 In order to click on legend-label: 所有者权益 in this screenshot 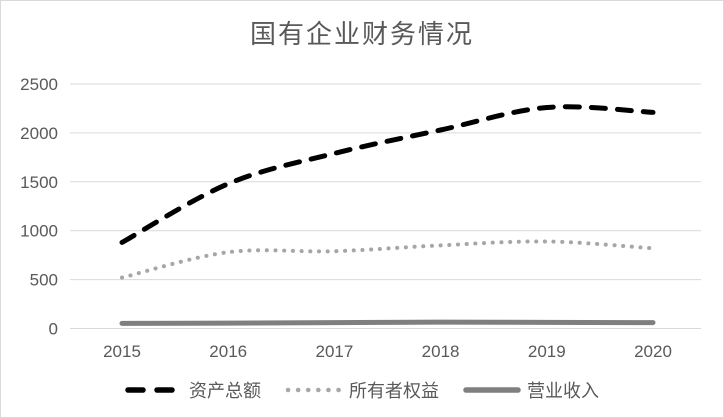, I will do `click(394, 391)`.